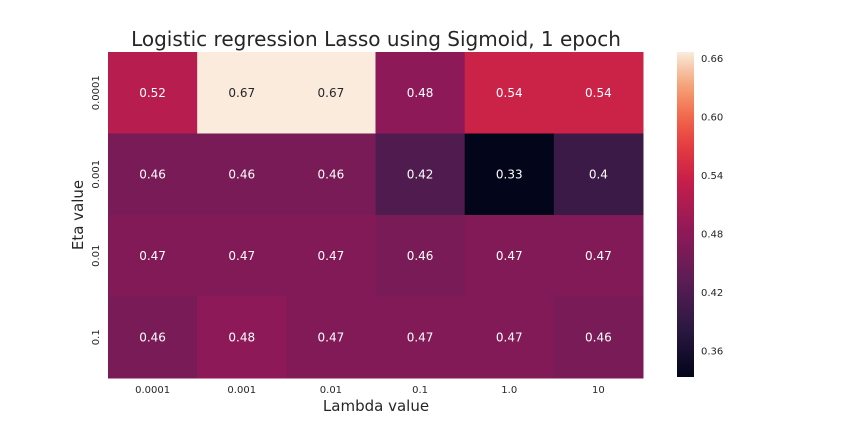 This screenshot has height=432, width=864. What do you see at coordinates (96, 256) in the screenshot?
I see `y-tick-label: 0.01` at bounding box center [96, 256].